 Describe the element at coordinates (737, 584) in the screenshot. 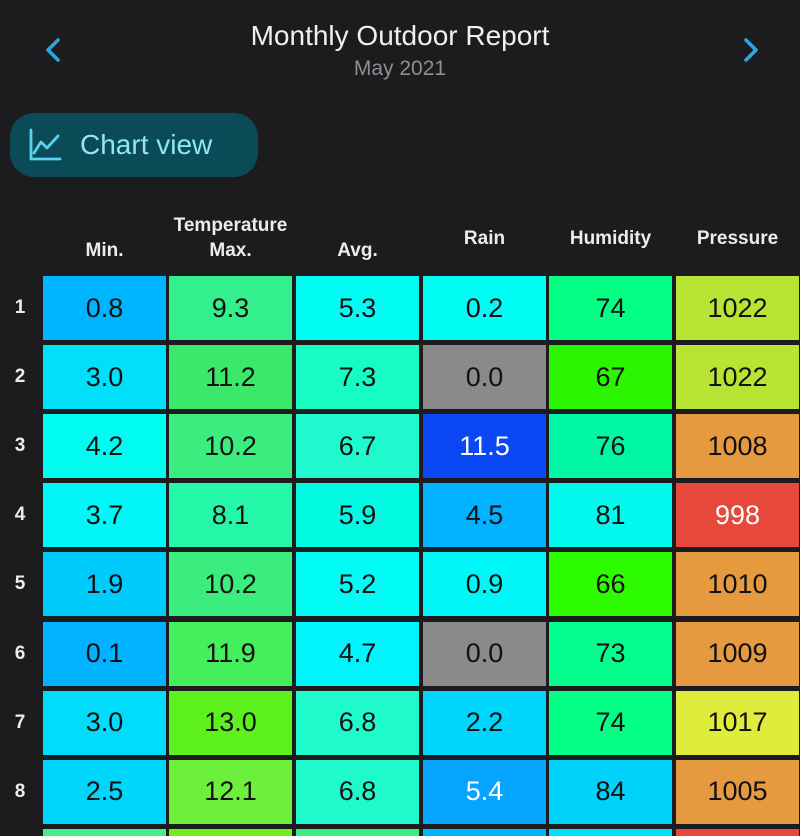

I see `table-cell-pressure: 1010` at that location.